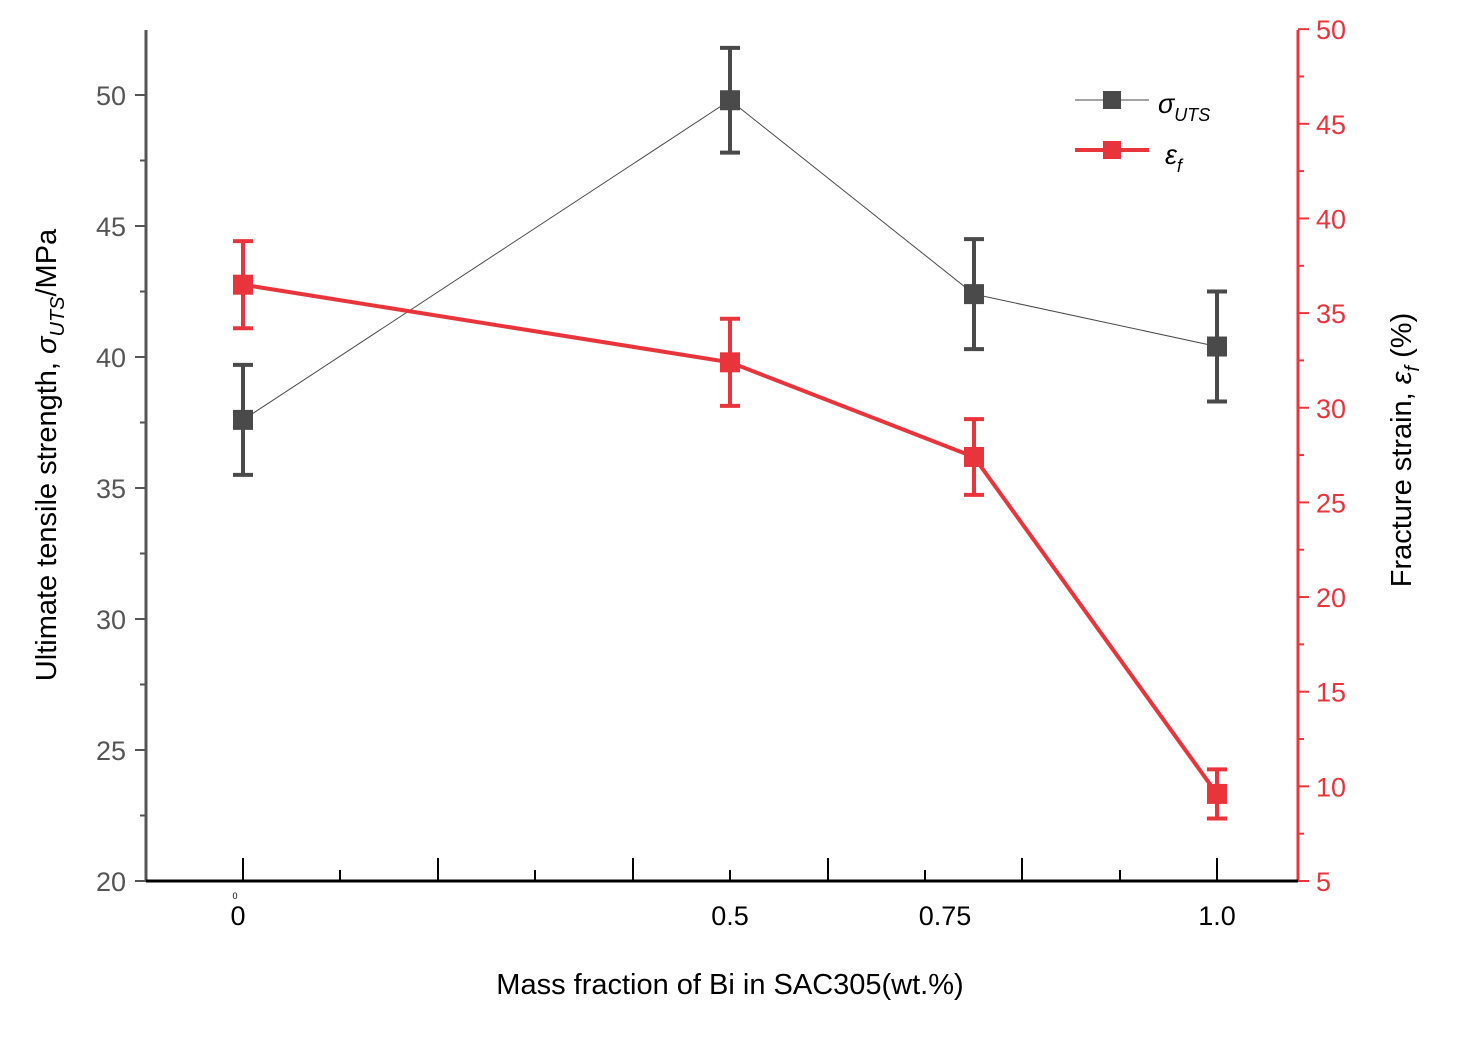 The width and height of the screenshot is (1457, 1041). What do you see at coordinates (1405, 450) in the screenshot?
I see `right-axis-title: Fracture strain, εf (%)` at bounding box center [1405, 450].